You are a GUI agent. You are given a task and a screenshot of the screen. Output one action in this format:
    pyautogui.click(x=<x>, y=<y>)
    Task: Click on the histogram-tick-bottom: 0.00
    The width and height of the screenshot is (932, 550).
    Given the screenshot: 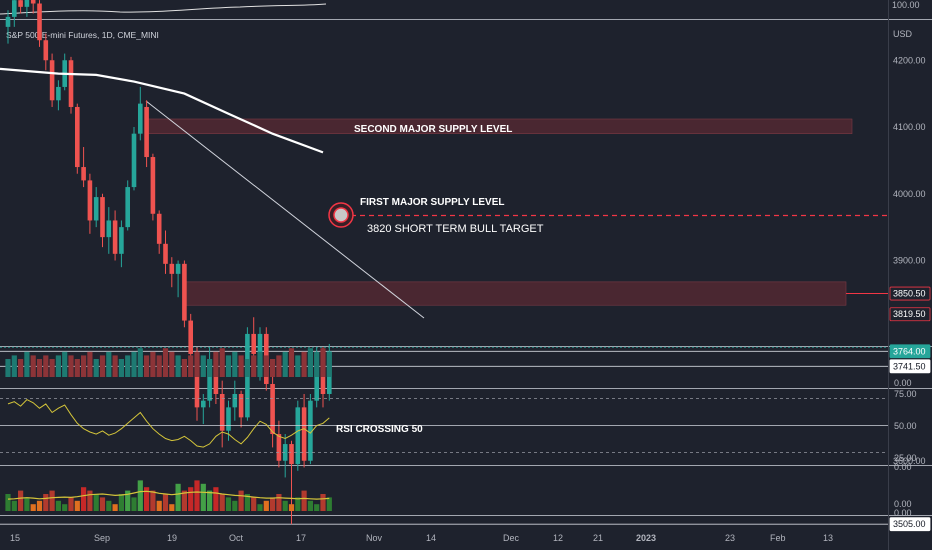 What is the action you would take?
    pyautogui.click(x=903, y=513)
    